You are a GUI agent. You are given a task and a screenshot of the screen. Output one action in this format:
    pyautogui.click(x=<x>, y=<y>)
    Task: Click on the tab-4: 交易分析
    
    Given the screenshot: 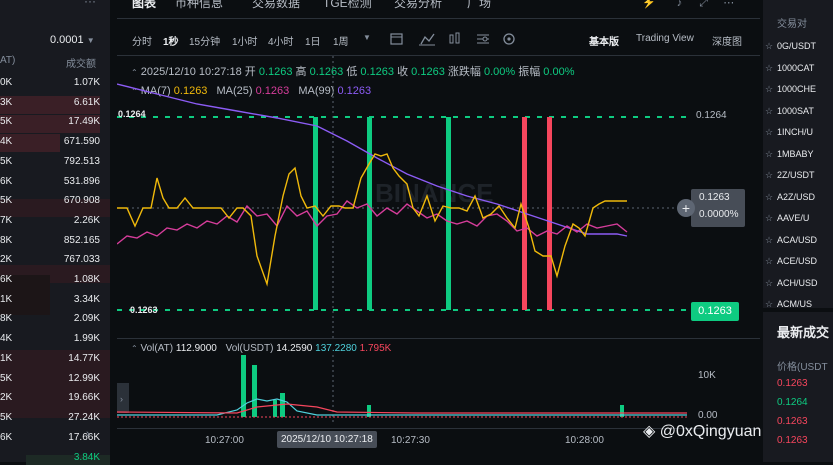 What is the action you would take?
    pyautogui.click(x=418, y=5)
    